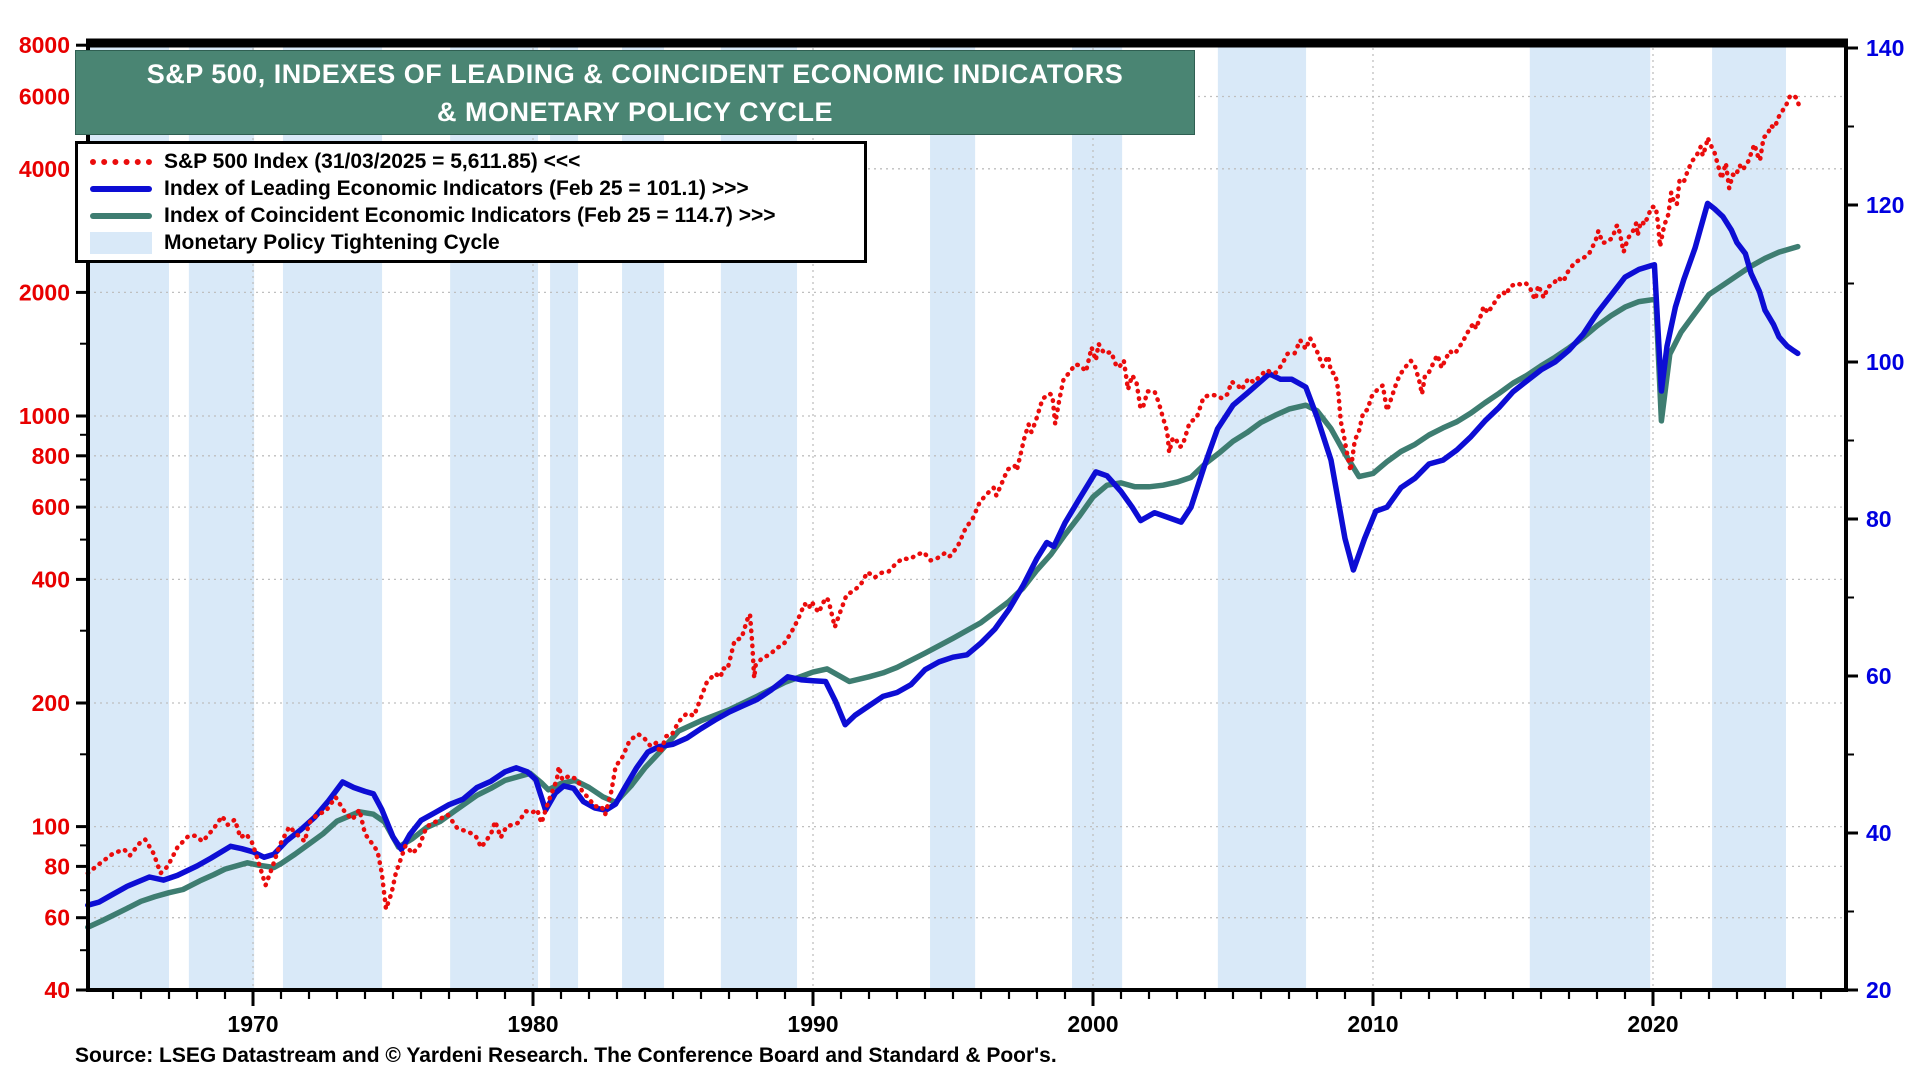  I want to click on axis-tick-label: 4000, so click(44, 169).